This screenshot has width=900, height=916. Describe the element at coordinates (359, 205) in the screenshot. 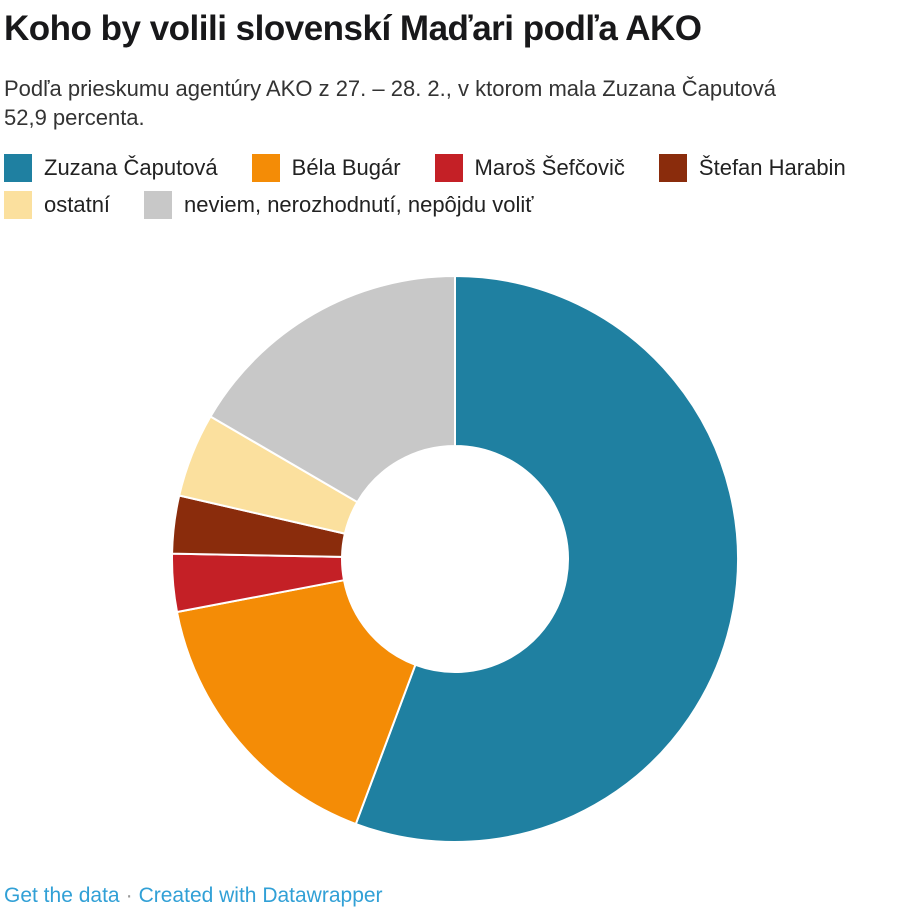

I see `legend-label: neviem, nerozhodnutí, nepôjdu voliť` at that location.